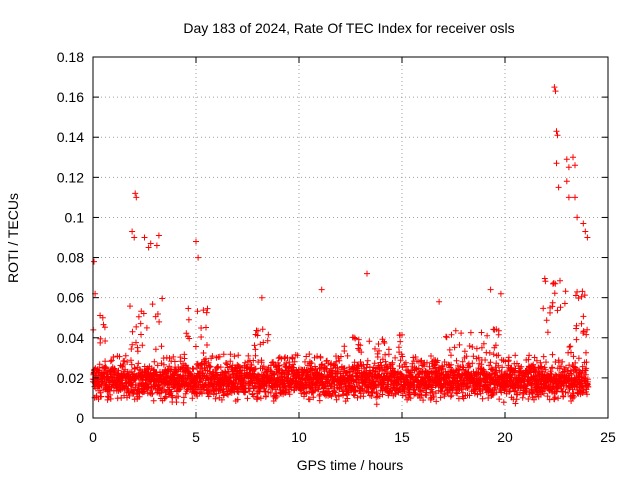 This screenshot has height=480, width=640. I want to click on x-tick-label: 15, so click(402, 437).